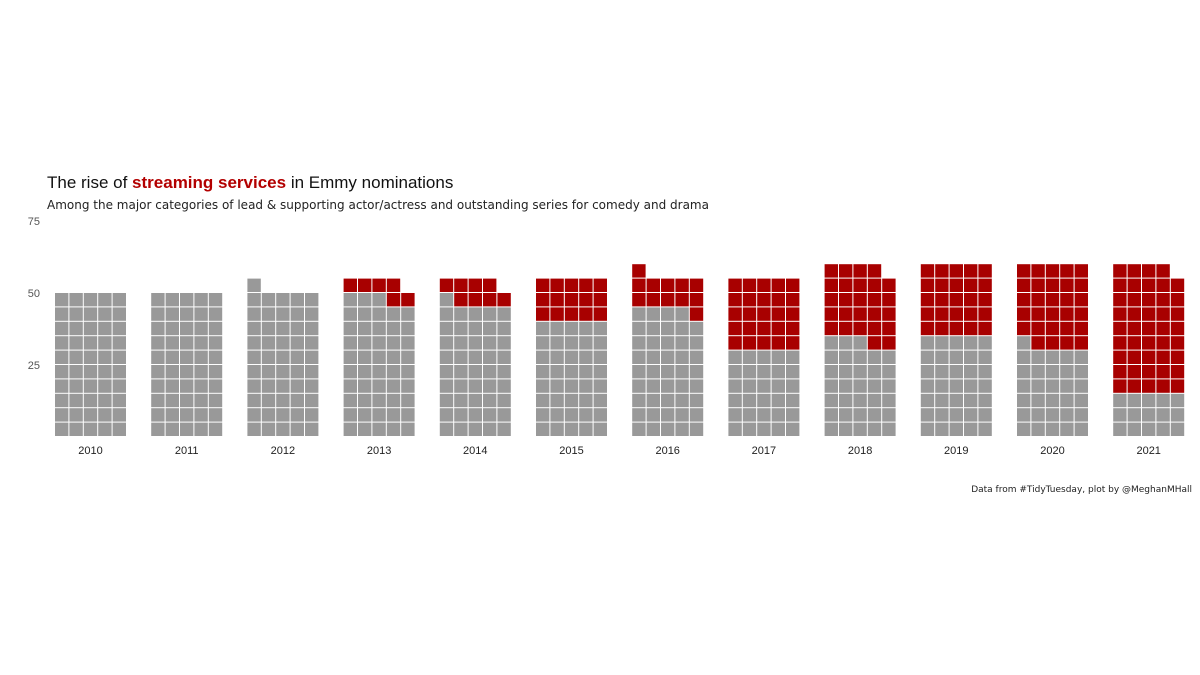 The image size is (1200, 675). Describe the element at coordinates (667, 451) in the screenshot. I see `x-tick-label: 2016` at that location.